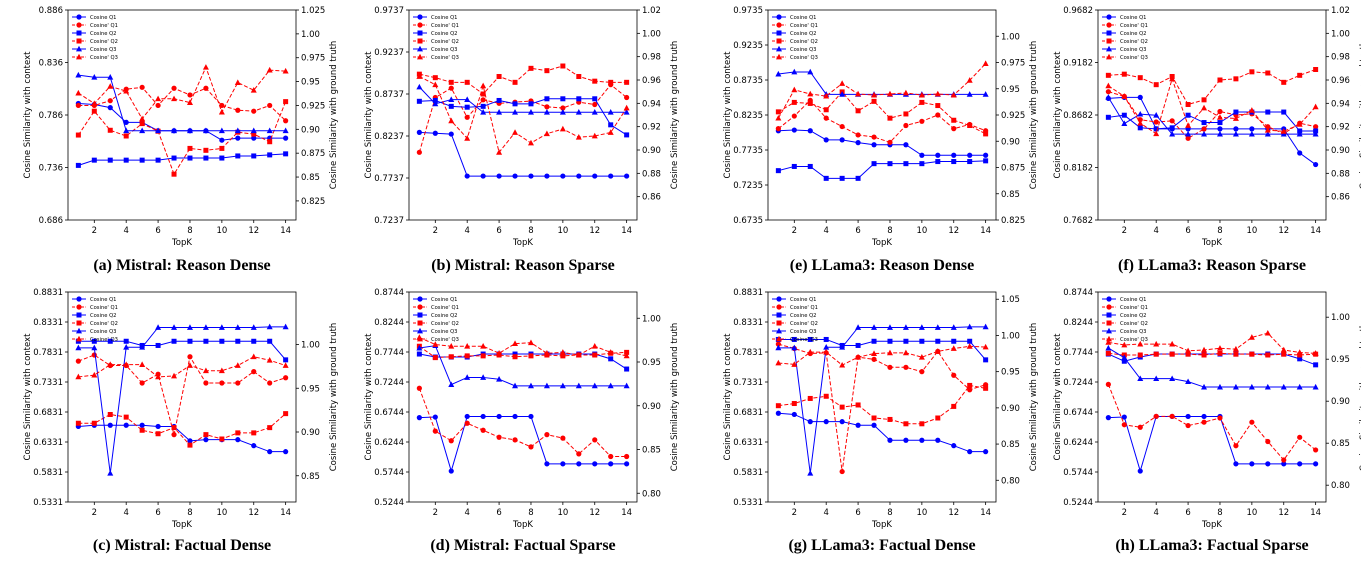 This screenshot has height=563, width=1361. I want to click on y-right-tick-label: 0.85, so click(310, 178).